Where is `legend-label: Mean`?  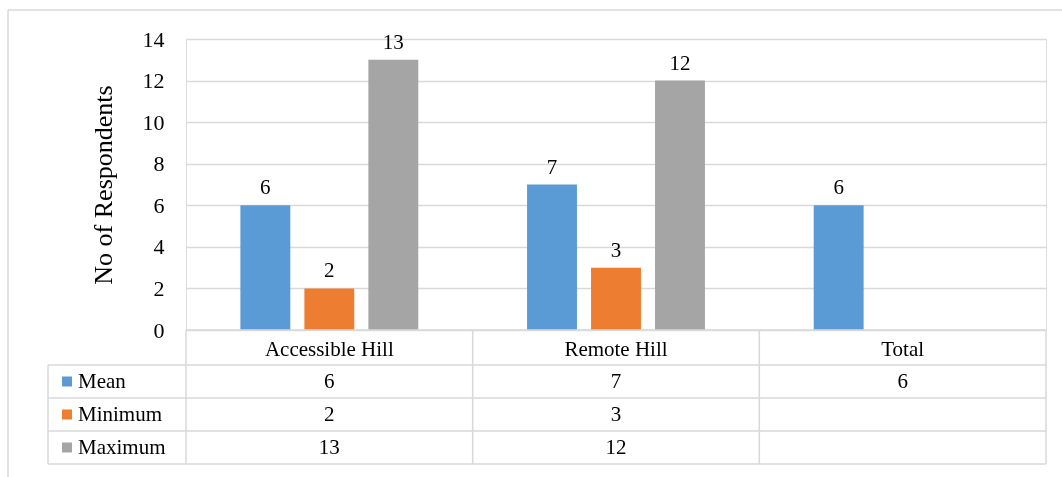
legend-label: Mean is located at coordinates (102, 380).